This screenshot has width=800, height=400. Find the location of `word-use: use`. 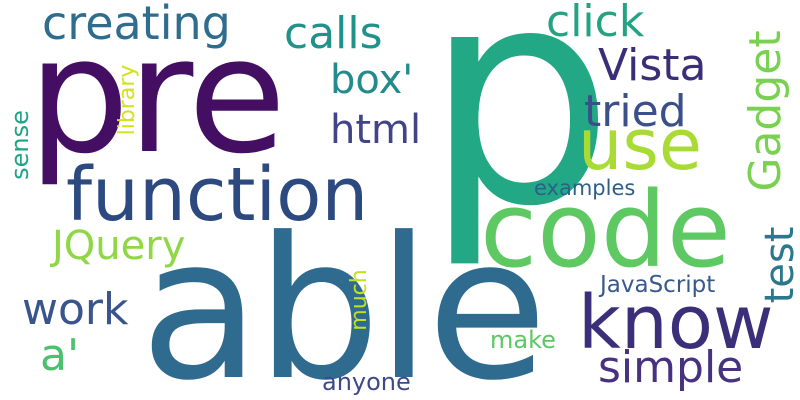

word-use: use is located at coordinates (640, 145).